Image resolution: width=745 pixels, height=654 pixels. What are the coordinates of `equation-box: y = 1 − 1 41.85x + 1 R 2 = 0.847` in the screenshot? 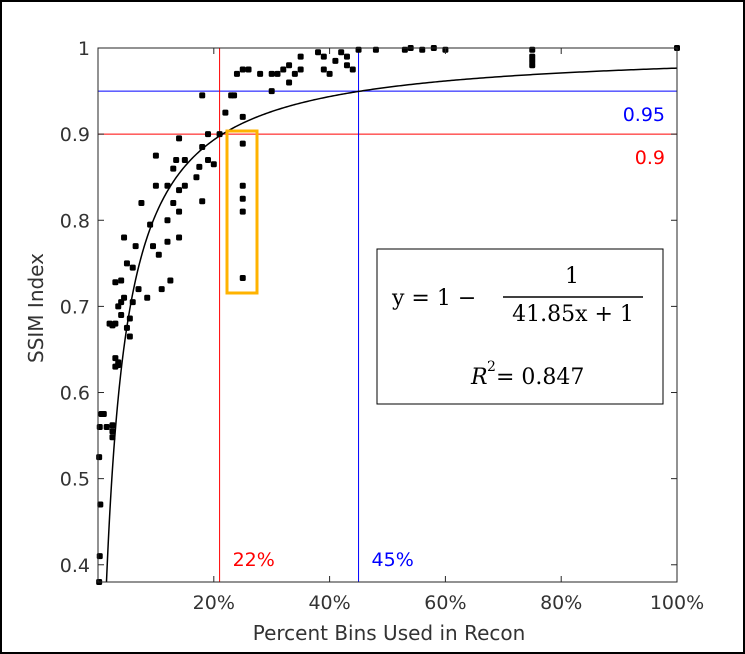 It's located at (520, 326).